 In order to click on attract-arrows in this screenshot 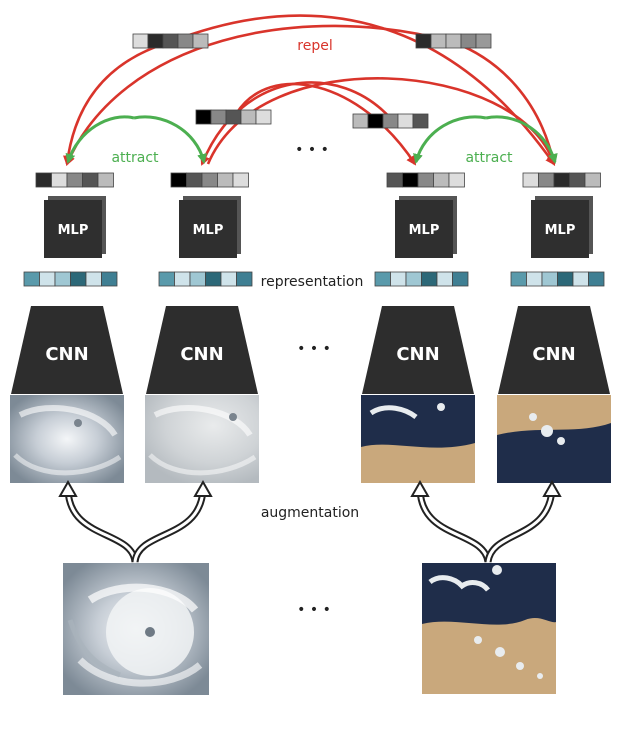, I will do `click(311, 139)`.